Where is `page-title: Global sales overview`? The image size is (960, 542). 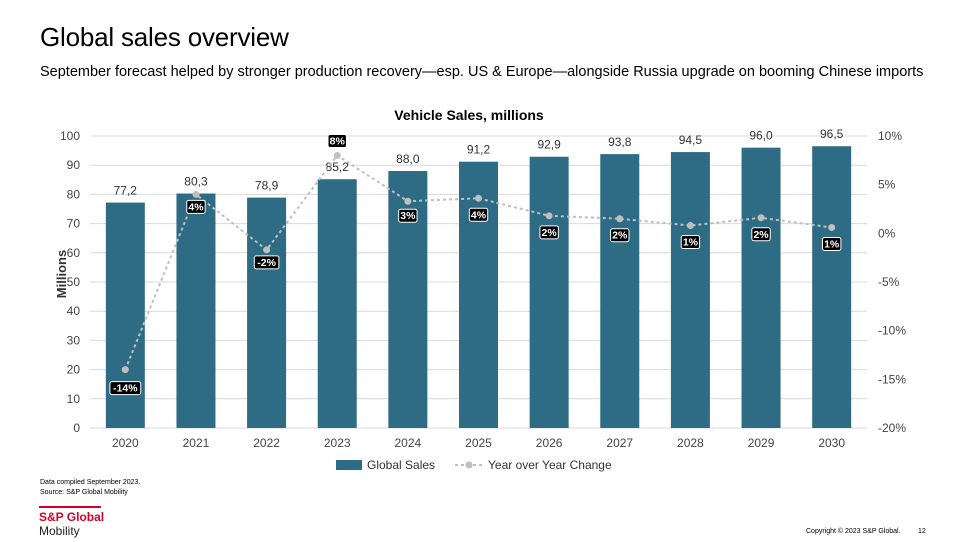 page-title: Global sales overview is located at coordinates (164, 37).